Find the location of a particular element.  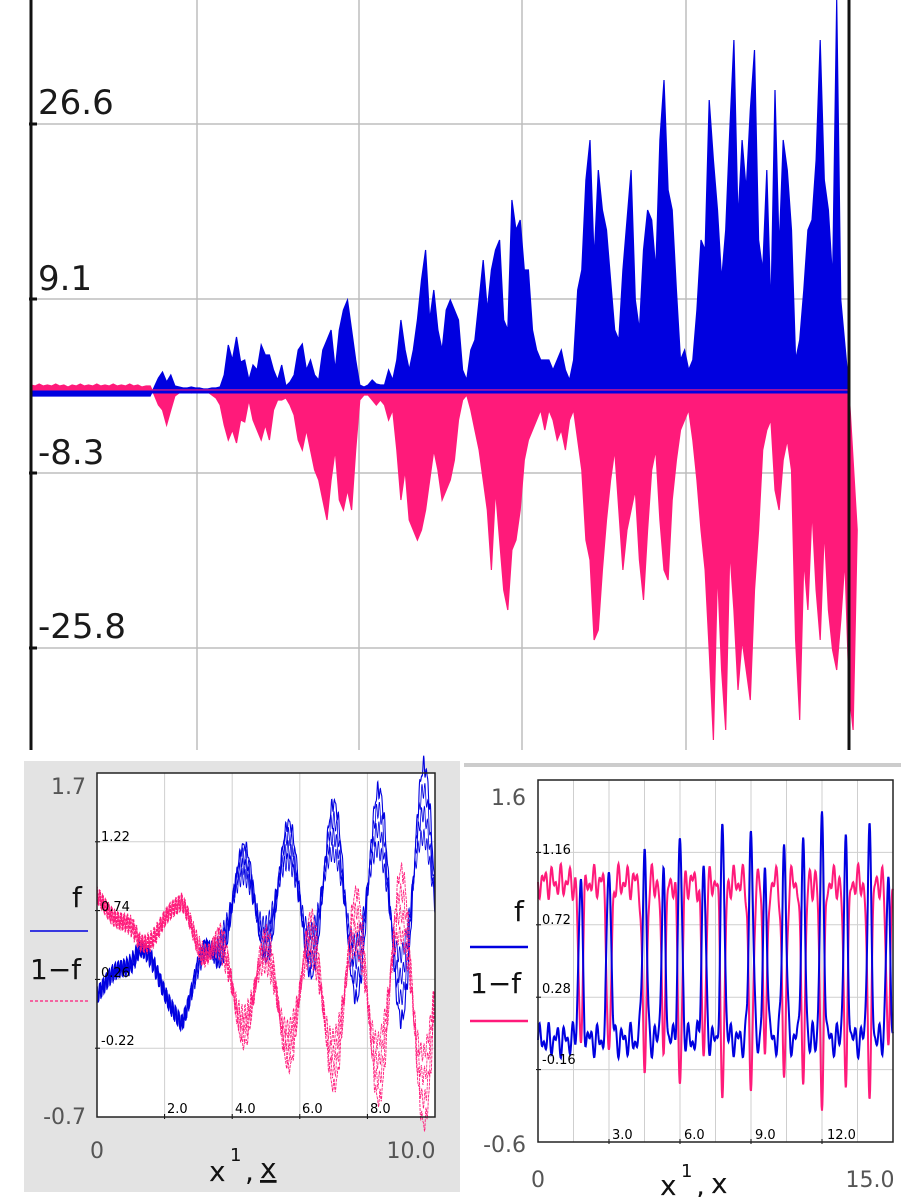

br-xlabel-tail: , is located at coordinates (700, 1183).